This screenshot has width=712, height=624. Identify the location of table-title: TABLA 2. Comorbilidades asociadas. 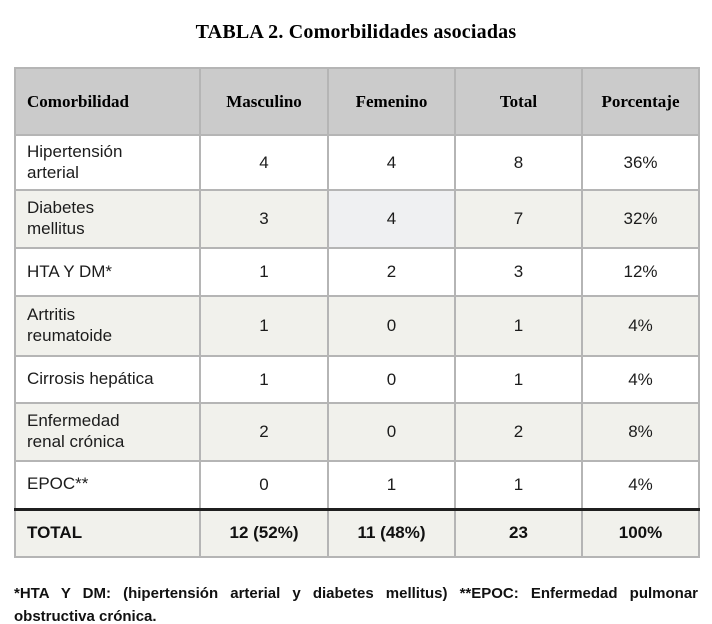
(356, 32).